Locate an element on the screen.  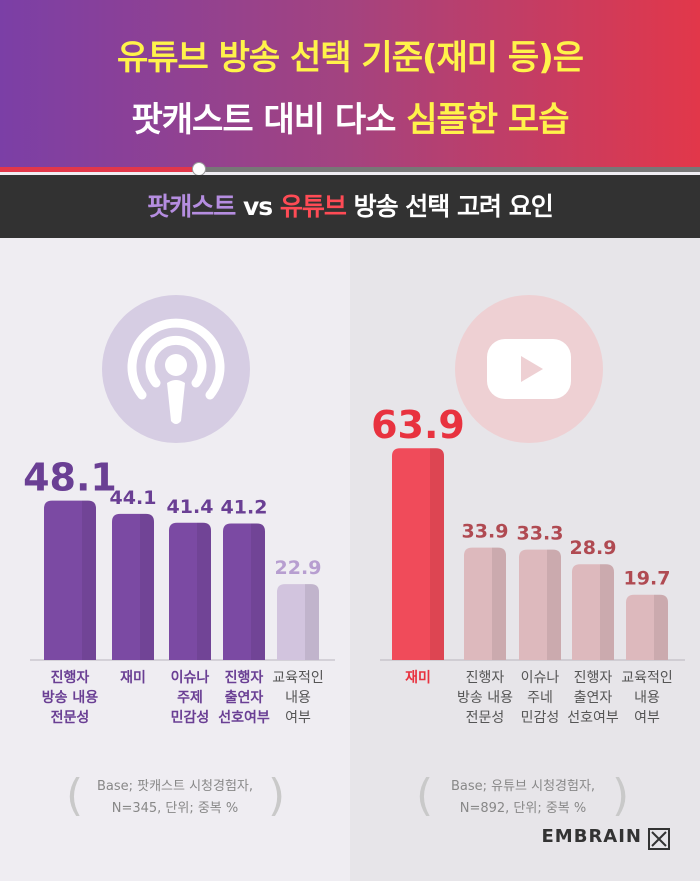
divider-dot is located at coordinates (199, 169).